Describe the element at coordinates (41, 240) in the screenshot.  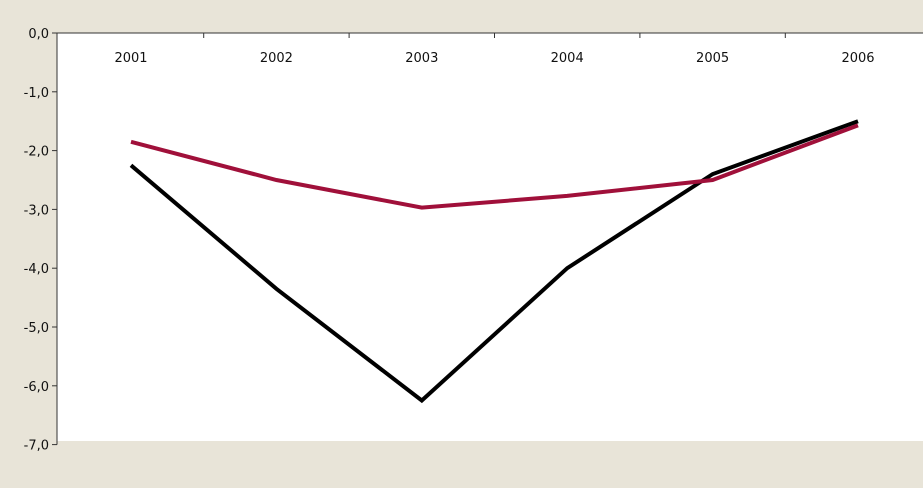
I see `y-axis: 0,0 -1,0 -2,0 -3,0 -4,0 -5,0 -6,0 -7,0` at that location.